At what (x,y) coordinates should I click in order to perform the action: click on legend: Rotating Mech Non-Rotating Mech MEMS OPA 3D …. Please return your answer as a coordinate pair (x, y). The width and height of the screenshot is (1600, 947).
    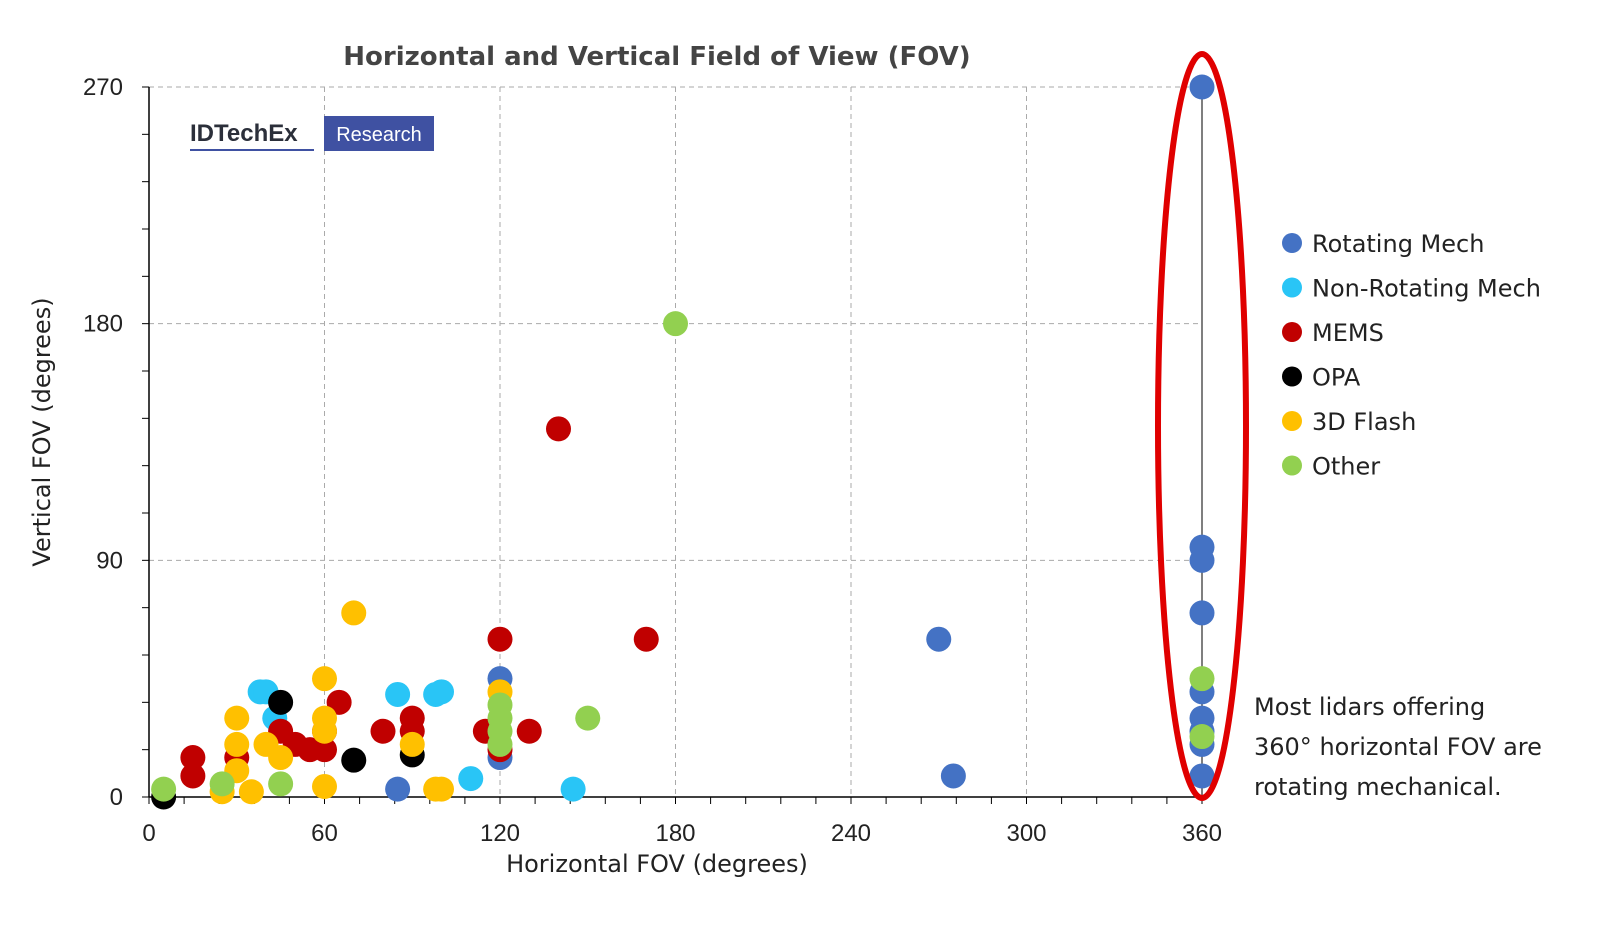
    Looking at the image, I should click on (1411, 355).